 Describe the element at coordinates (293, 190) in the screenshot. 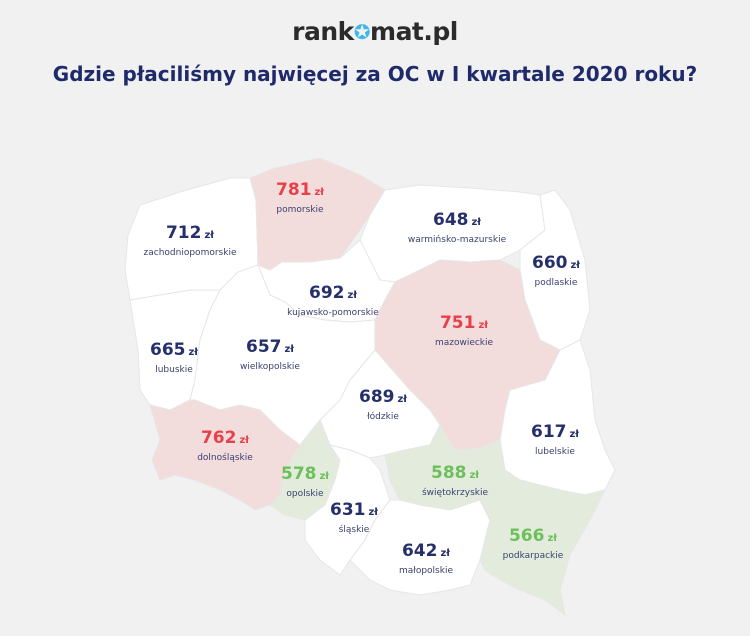

I see `price-number: 781` at that location.